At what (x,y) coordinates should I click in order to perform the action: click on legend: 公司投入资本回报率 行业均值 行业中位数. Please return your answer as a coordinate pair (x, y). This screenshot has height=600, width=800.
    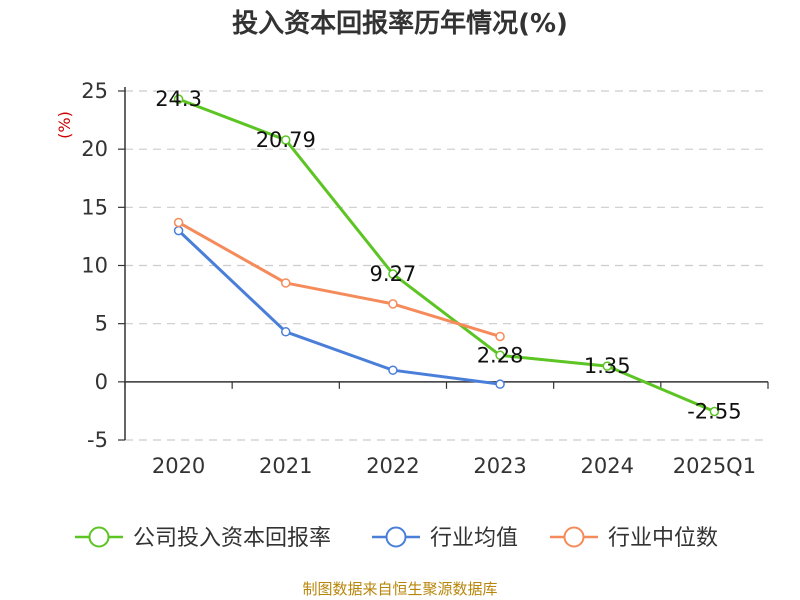
    Looking at the image, I should click on (396, 538).